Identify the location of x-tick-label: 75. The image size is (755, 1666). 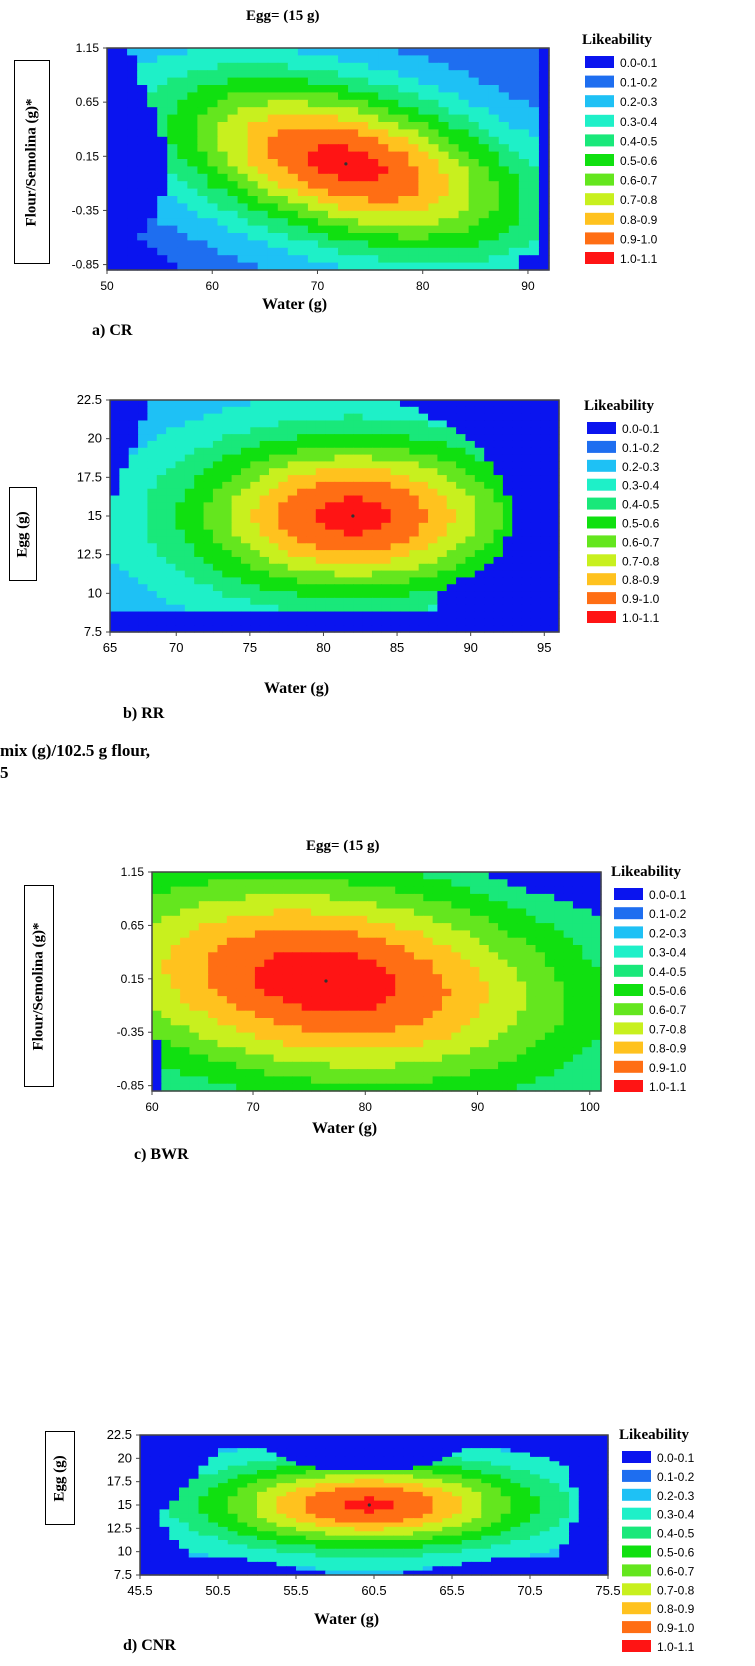
(250, 647).